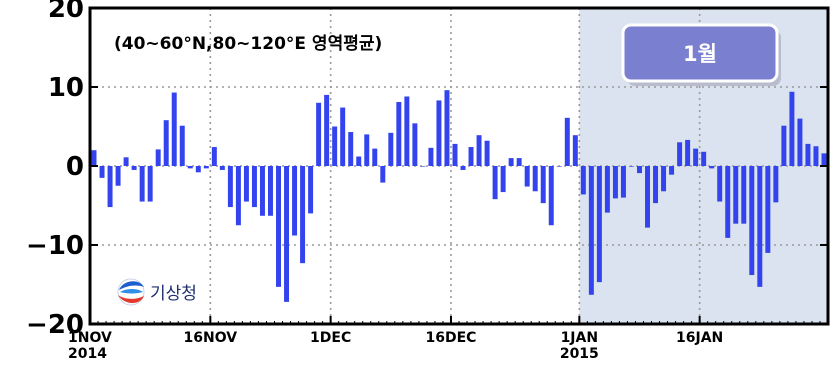 The image size is (836, 367). What do you see at coordinates (66, 12) in the screenshot?
I see `y-tick-label: 20` at bounding box center [66, 12].